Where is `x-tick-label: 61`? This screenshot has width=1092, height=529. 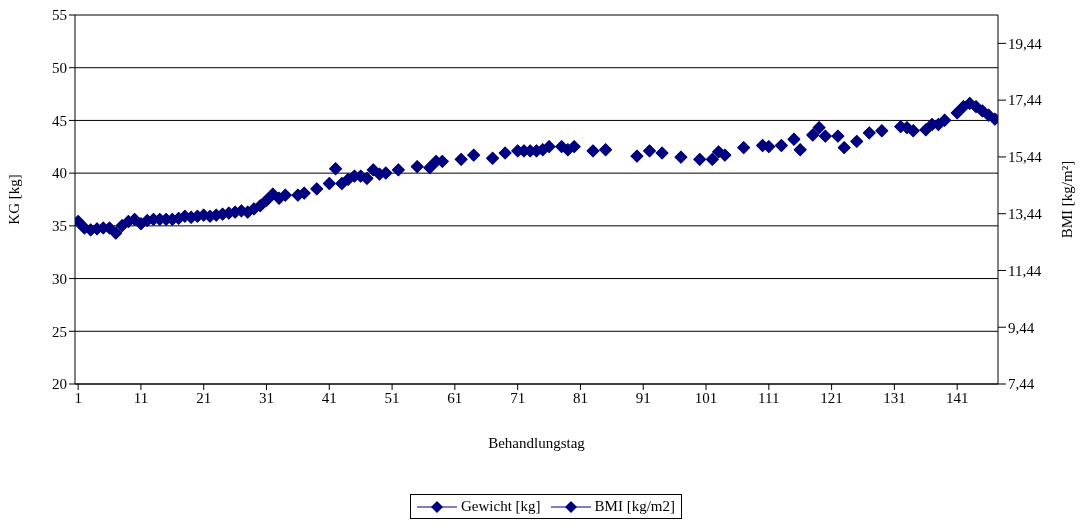 x-tick-label: 61 is located at coordinates (455, 397).